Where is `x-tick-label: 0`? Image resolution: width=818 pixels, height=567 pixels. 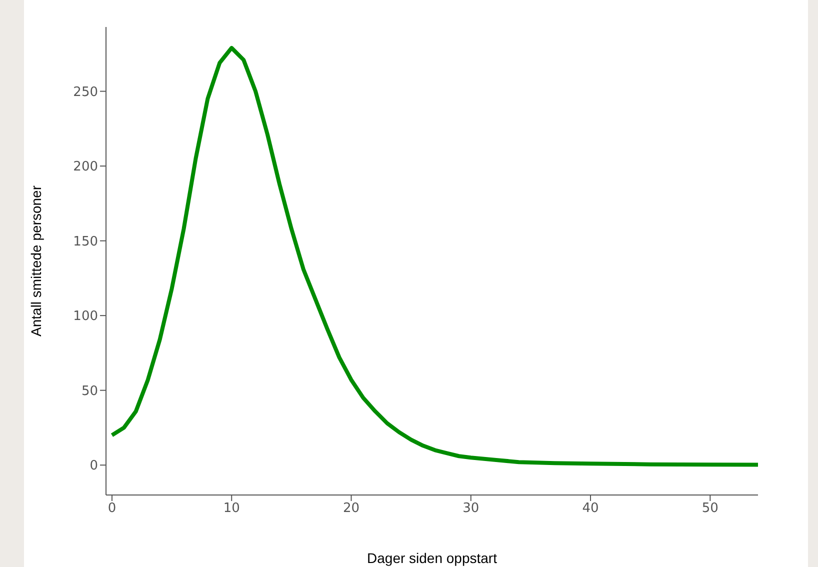 x-tick-label: 0 is located at coordinates (112, 508).